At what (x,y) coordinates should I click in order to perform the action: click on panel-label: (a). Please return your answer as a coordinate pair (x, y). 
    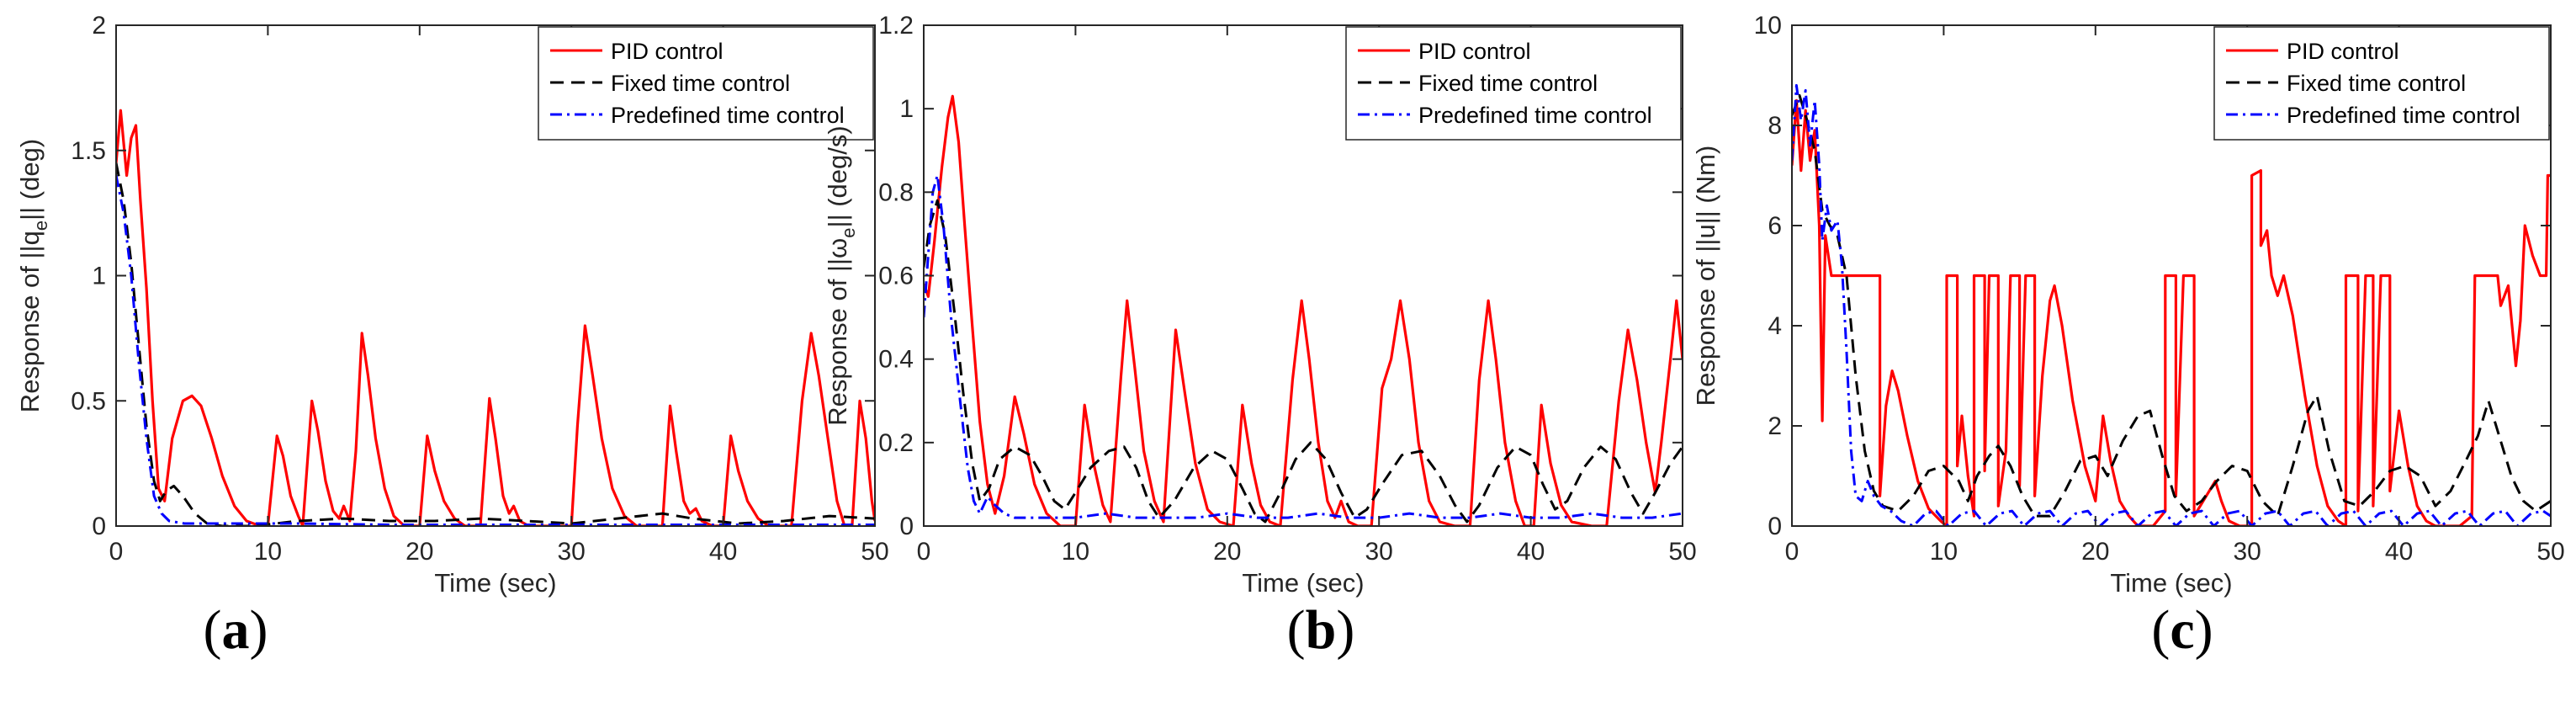
    Looking at the image, I should click on (236, 630).